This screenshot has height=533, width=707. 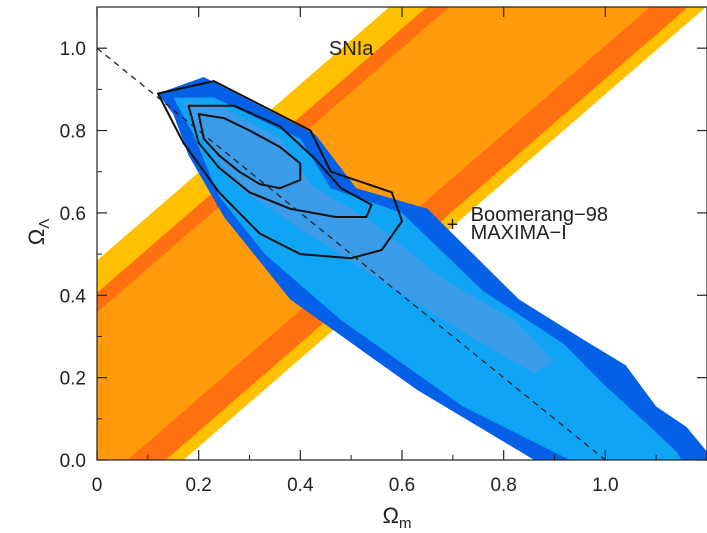 What do you see at coordinates (391, 515) in the screenshot?
I see `x-axis-label-main: Ω` at bounding box center [391, 515].